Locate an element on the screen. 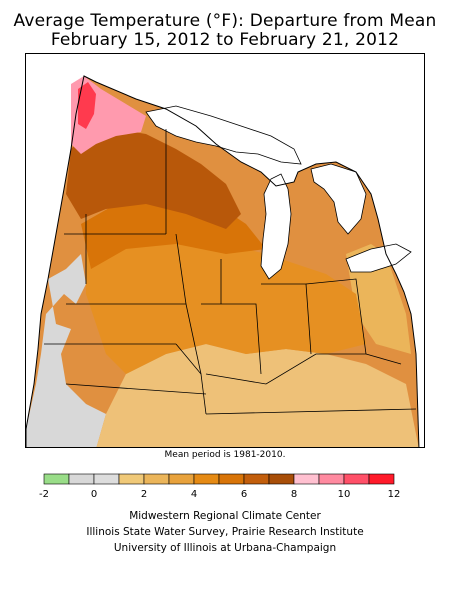  lake-erie is located at coordinates (378, 258).